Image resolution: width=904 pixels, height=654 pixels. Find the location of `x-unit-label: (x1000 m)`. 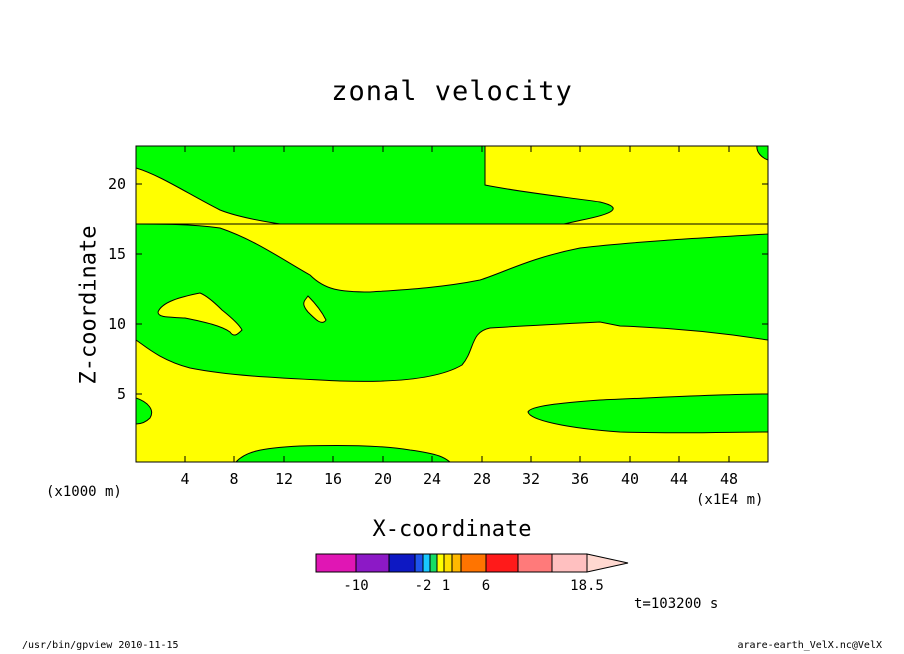

x-unit-label: (x1000 m) is located at coordinates (84, 492).